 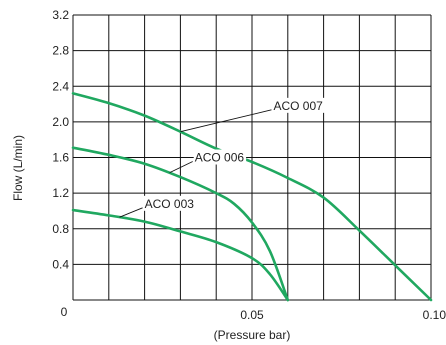 I want to click on annotation-label: ACO 006, so click(x=220, y=158).